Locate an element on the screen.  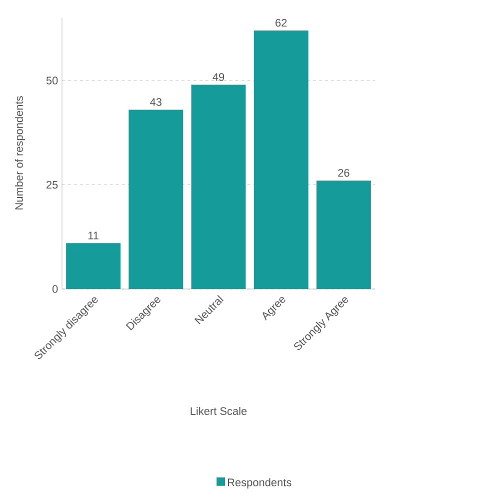
data-label: 43 is located at coordinates (156, 102).